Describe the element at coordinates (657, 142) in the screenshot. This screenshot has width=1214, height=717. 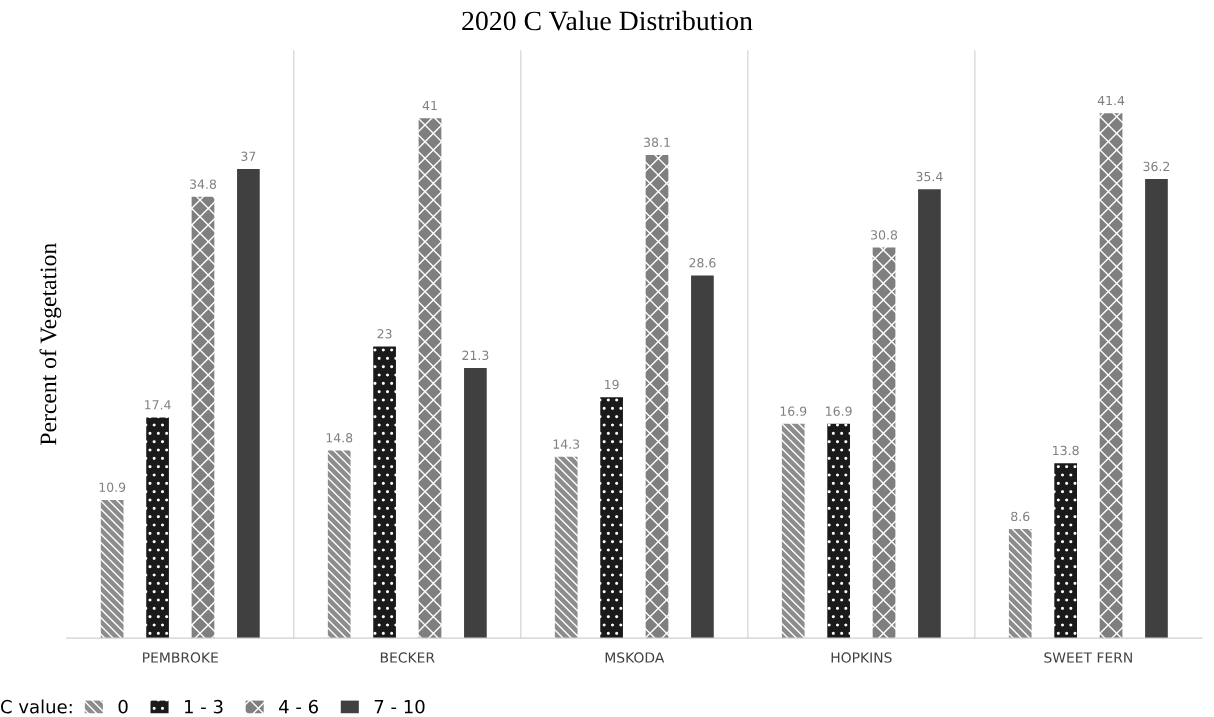
I see `data-label: 38.1` at that location.